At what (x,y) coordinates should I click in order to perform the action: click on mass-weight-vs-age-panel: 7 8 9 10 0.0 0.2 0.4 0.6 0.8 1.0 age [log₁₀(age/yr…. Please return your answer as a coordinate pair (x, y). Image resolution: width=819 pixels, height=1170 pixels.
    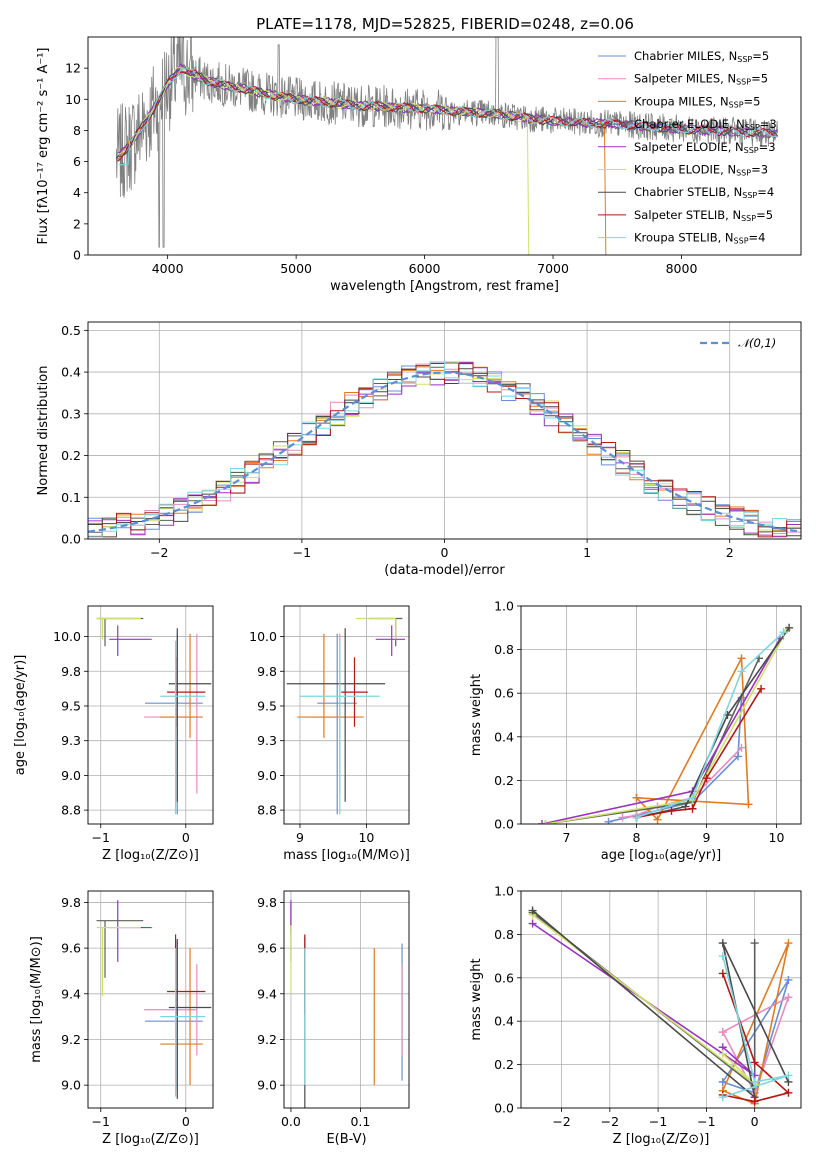
    Looking at the image, I should click on (635, 731).